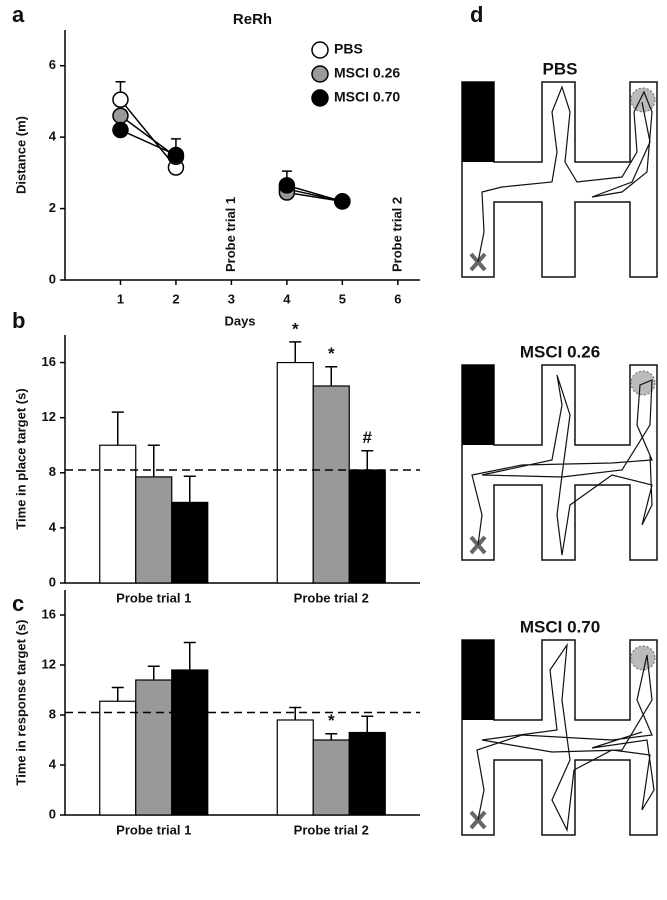  Describe the element at coordinates (348, 49) in the screenshot. I see `legend-label: PBS` at that location.